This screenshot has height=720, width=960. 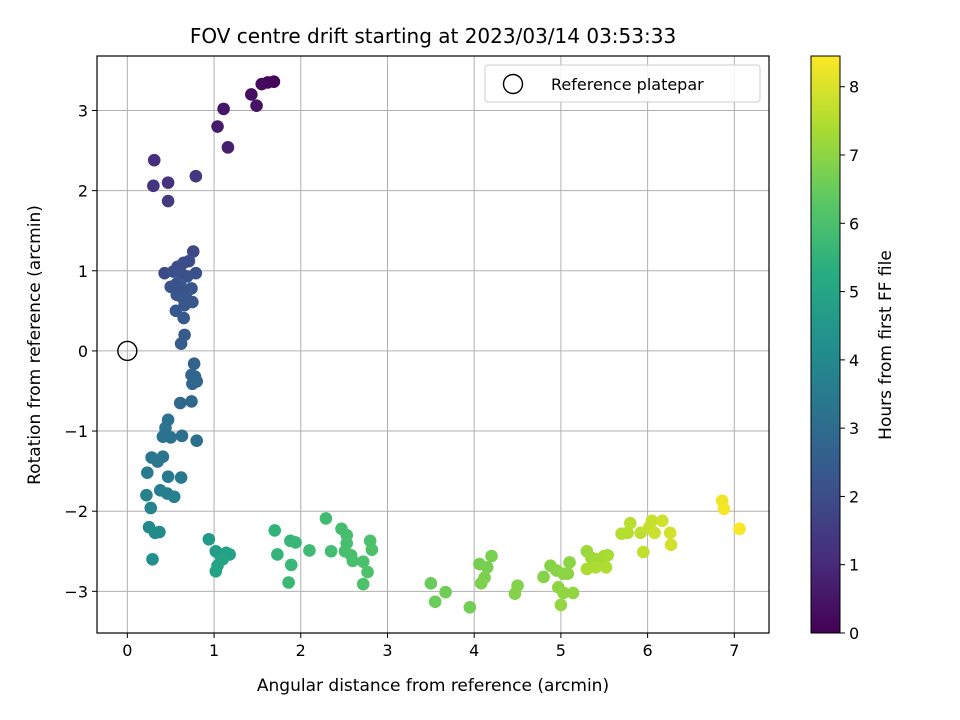 I want to click on colorbar-tick-label: 4, so click(x=854, y=360).